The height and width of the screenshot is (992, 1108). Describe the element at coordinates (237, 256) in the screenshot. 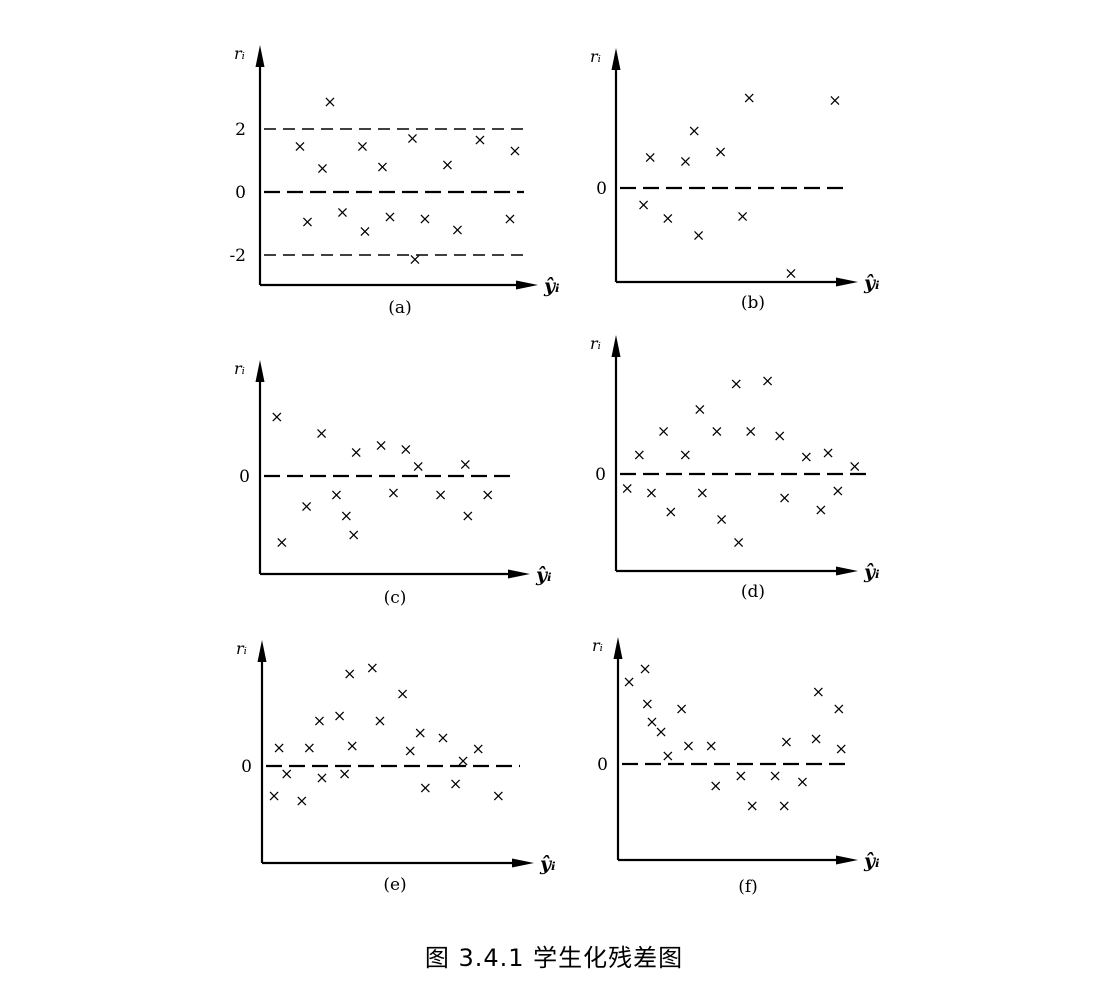

I see `y-tick-label: -2` at that location.